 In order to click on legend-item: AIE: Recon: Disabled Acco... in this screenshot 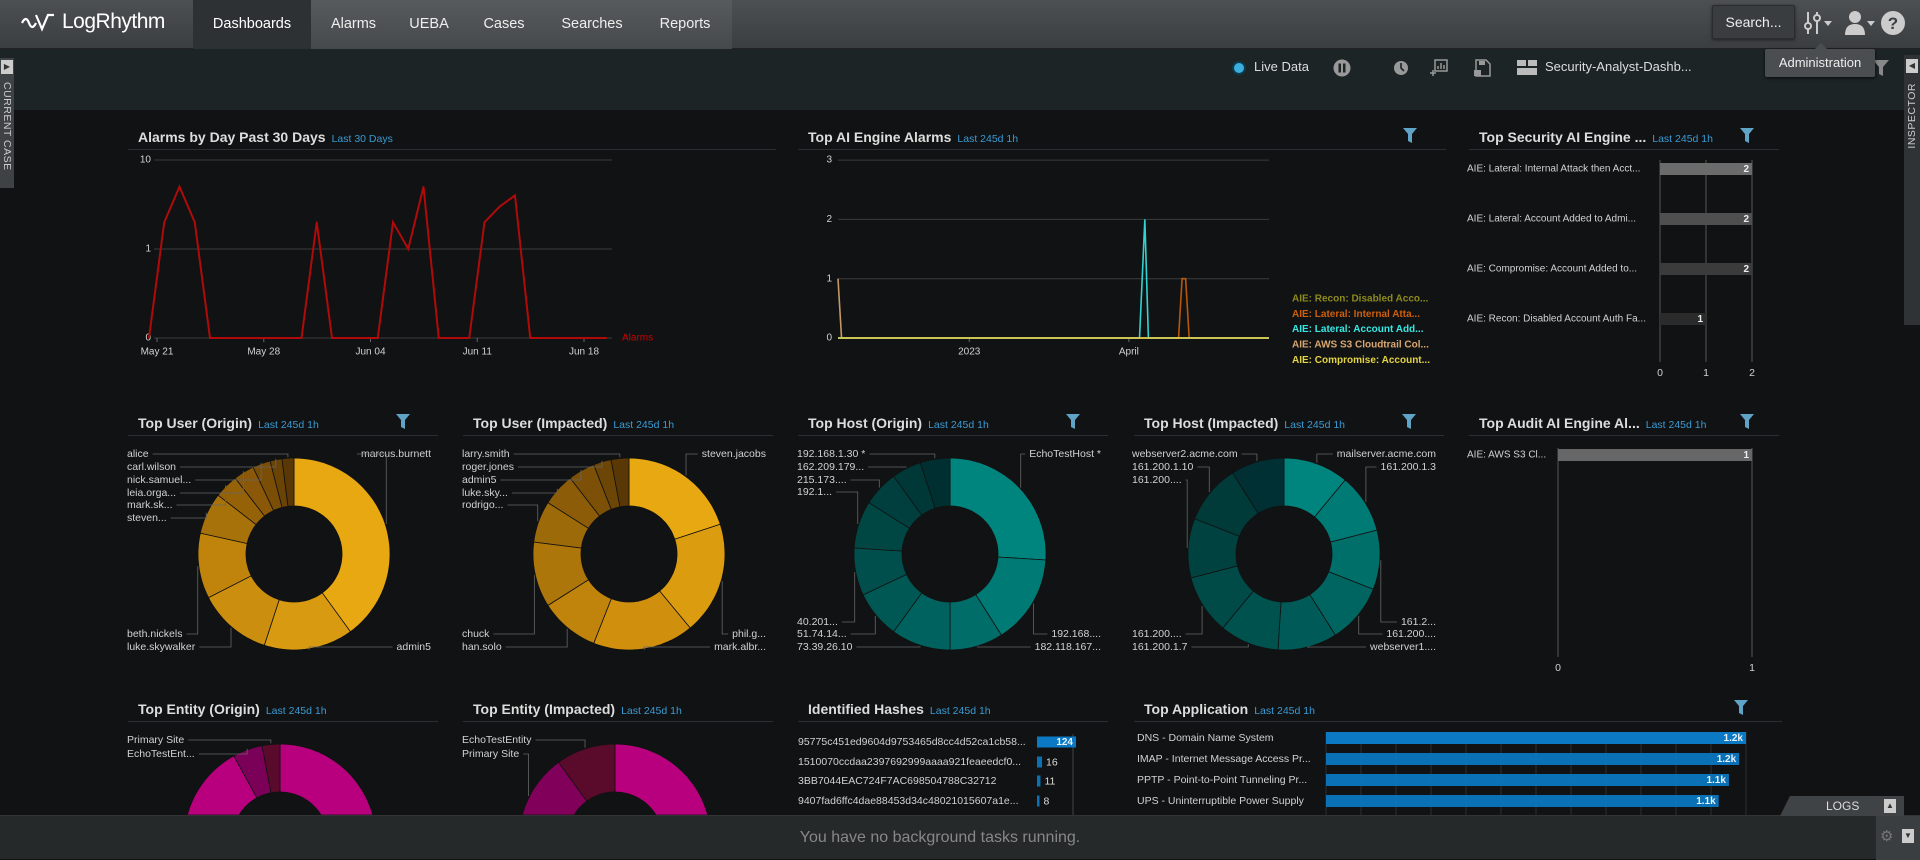, I will do `click(1360, 299)`.